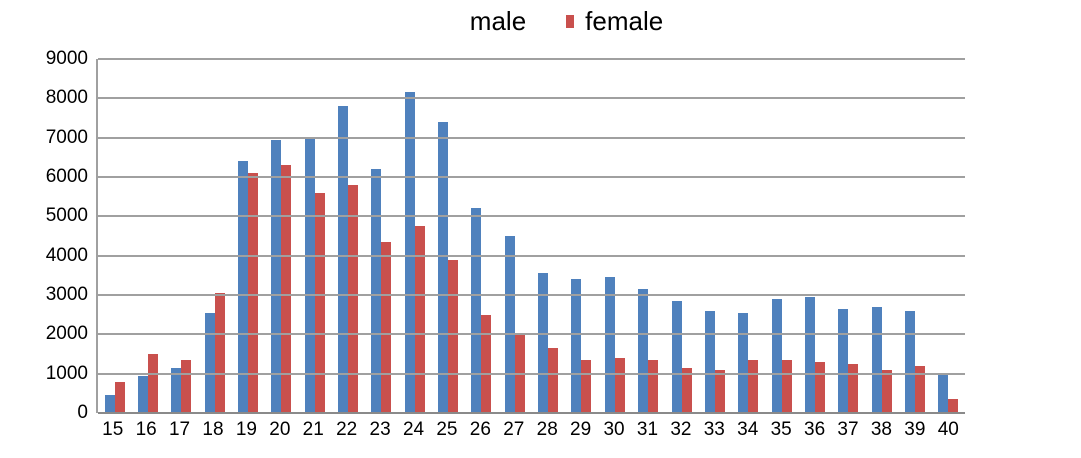 This screenshot has width=1081, height=458. What do you see at coordinates (781, 429) in the screenshot?
I see `x-axis-label-35: 35` at bounding box center [781, 429].